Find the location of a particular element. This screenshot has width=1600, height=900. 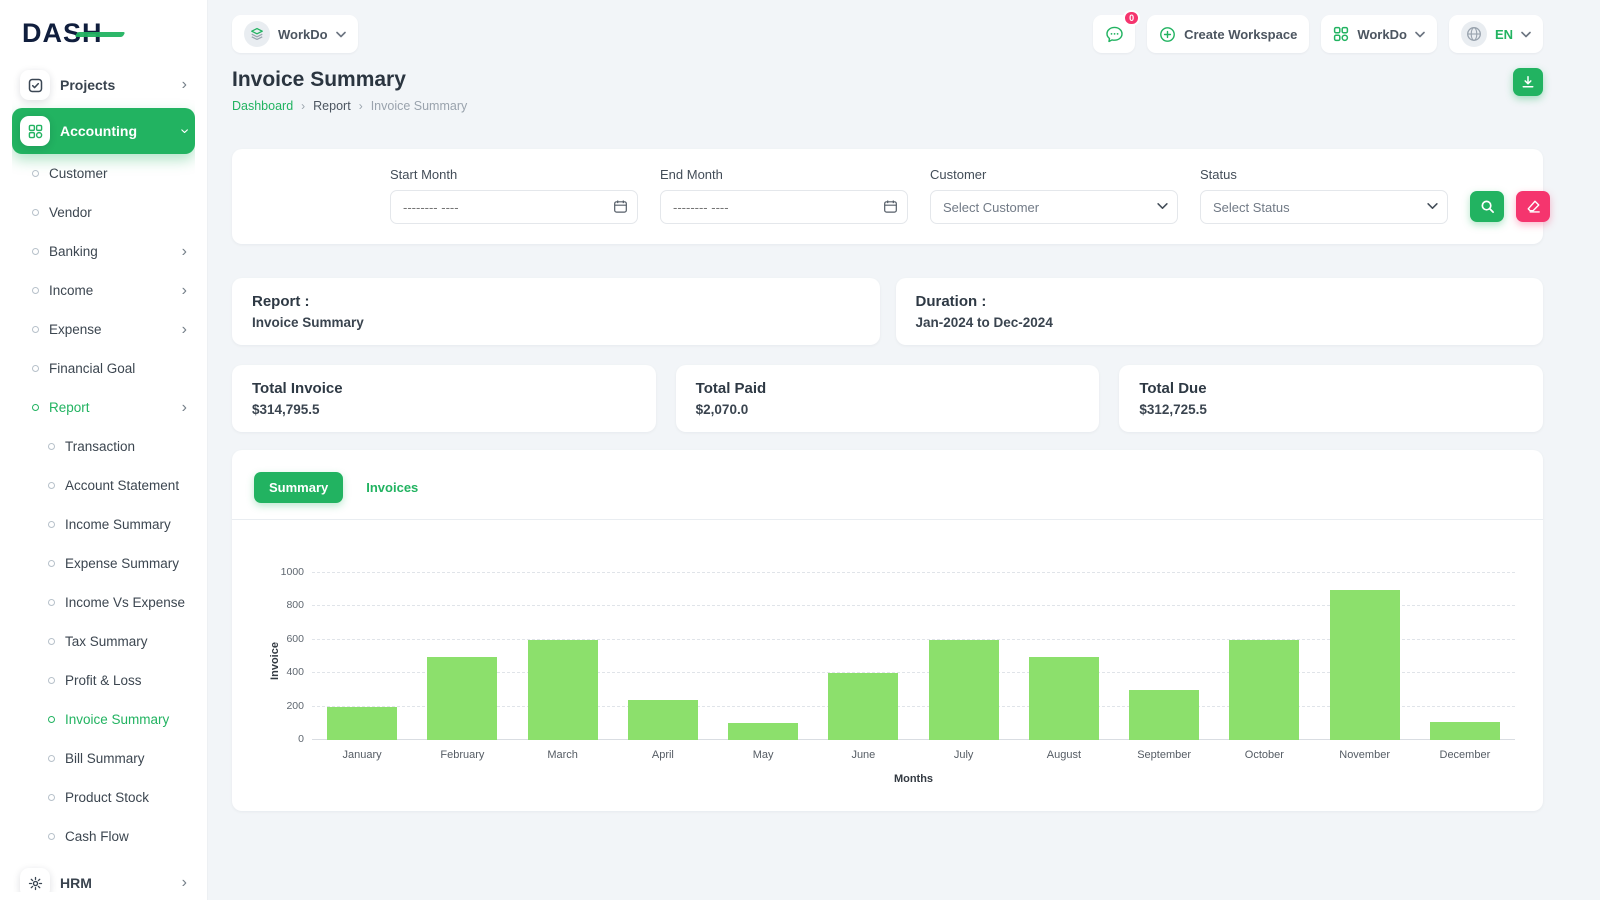

status-label: Status is located at coordinates (1218, 174).